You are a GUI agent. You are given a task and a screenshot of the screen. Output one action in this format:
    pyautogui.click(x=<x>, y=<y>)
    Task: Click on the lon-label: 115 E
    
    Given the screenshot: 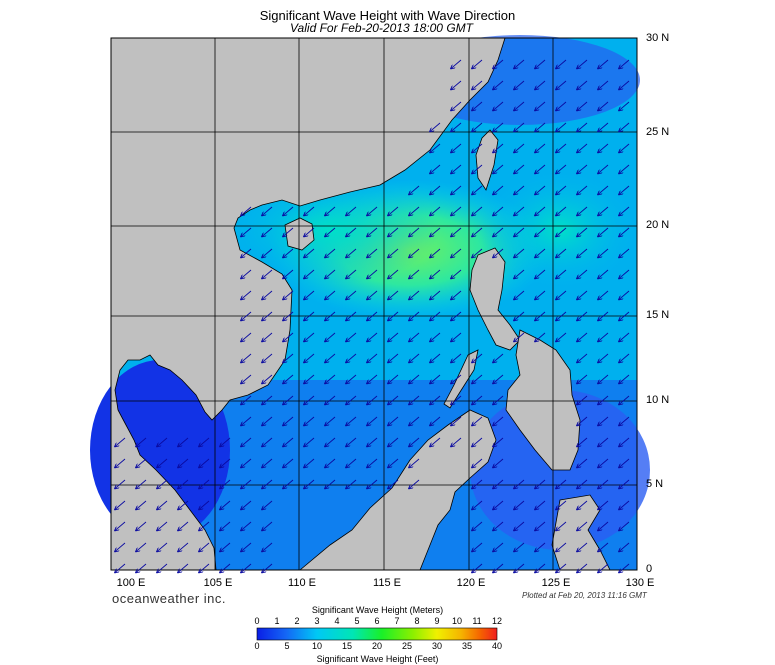 What is the action you would take?
    pyautogui.click(x=387, y=583)
    